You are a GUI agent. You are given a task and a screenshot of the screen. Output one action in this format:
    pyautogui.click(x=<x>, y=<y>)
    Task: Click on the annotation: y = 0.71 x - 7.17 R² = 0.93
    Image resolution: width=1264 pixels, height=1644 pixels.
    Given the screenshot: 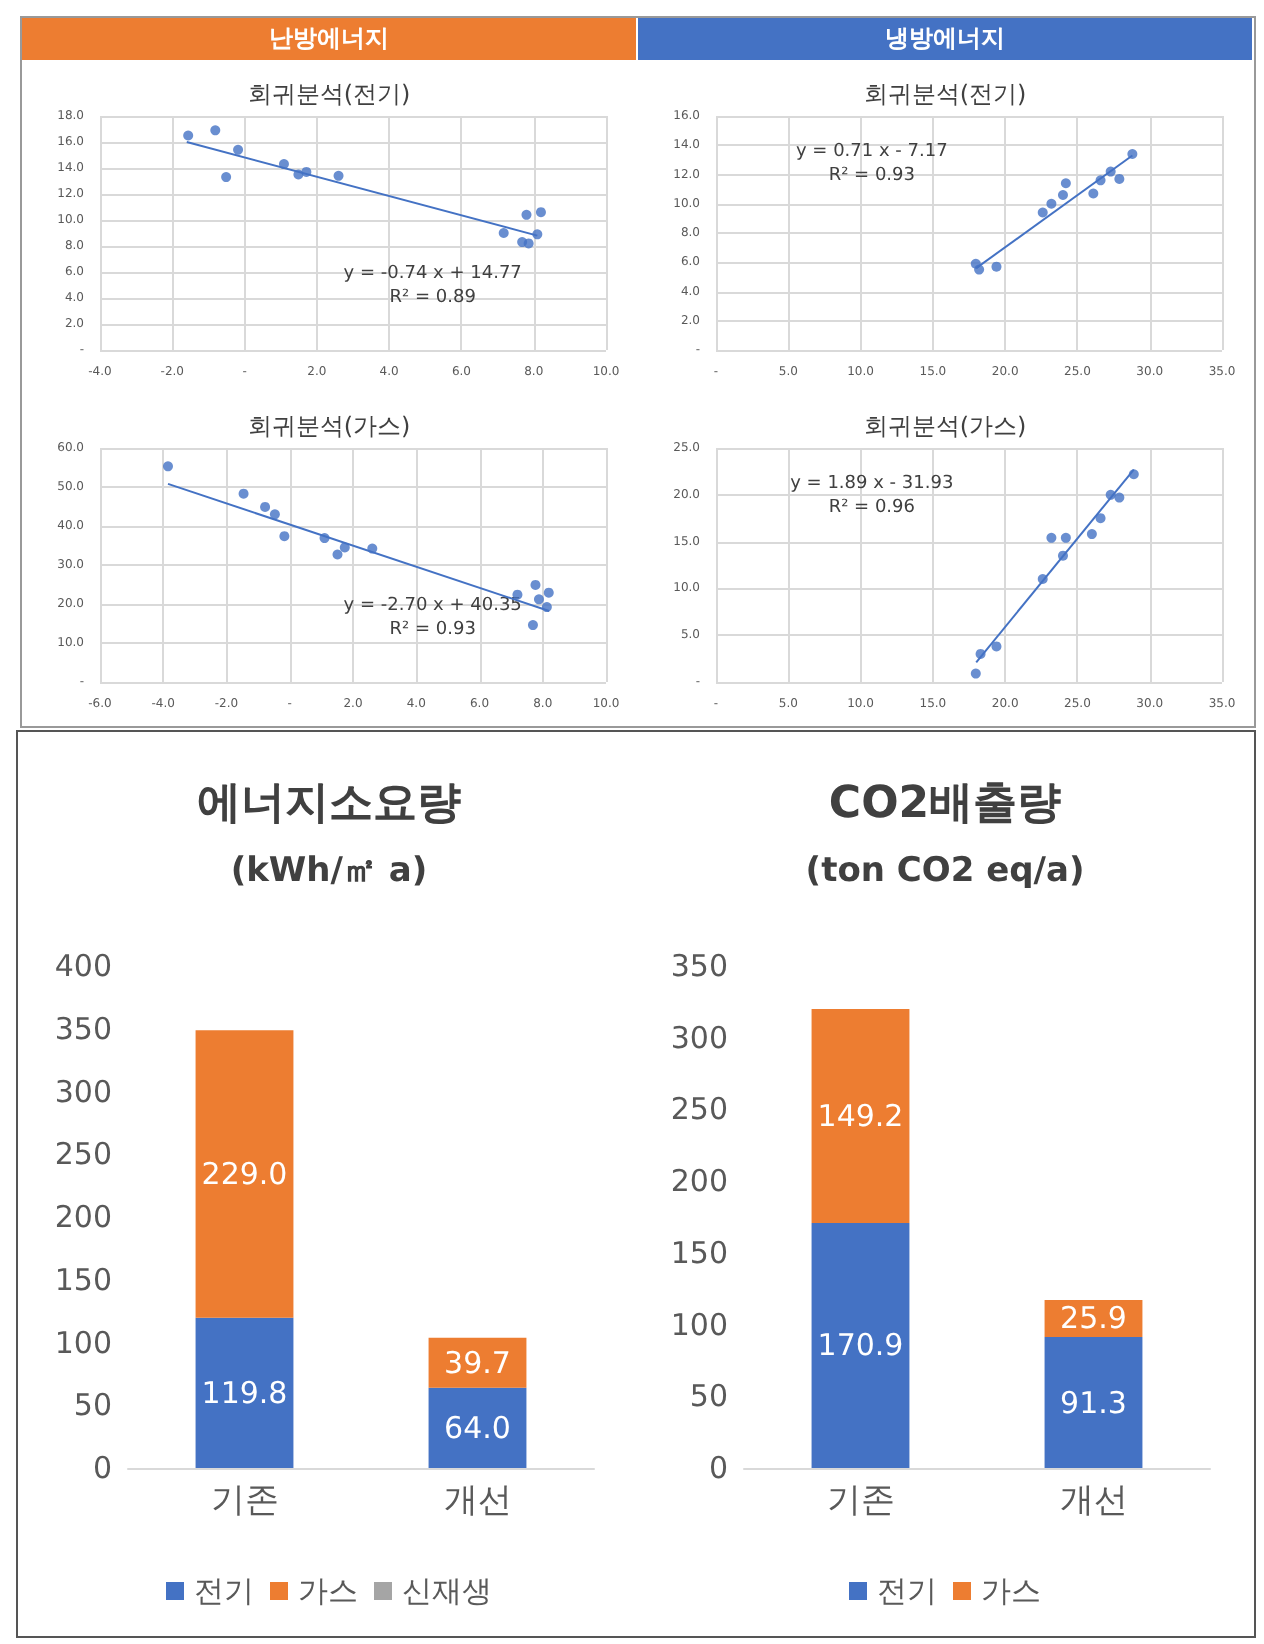 What is the action you would take?
    pyautogui.click(x=871, y=164)
    